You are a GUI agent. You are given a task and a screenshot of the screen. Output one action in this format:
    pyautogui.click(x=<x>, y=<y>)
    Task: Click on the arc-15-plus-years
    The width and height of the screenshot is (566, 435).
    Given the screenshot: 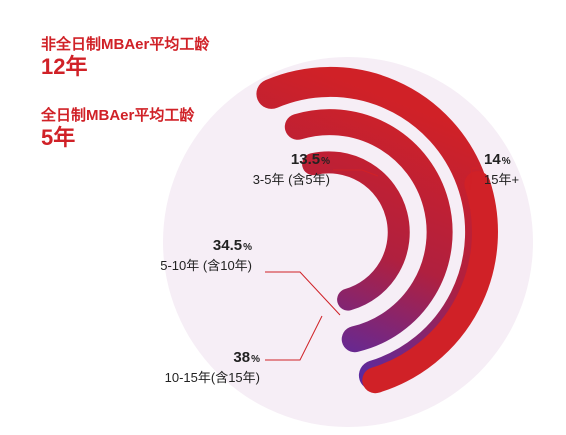 What is the action you would take?
    pyautogui.click(x=430, y=282)
    